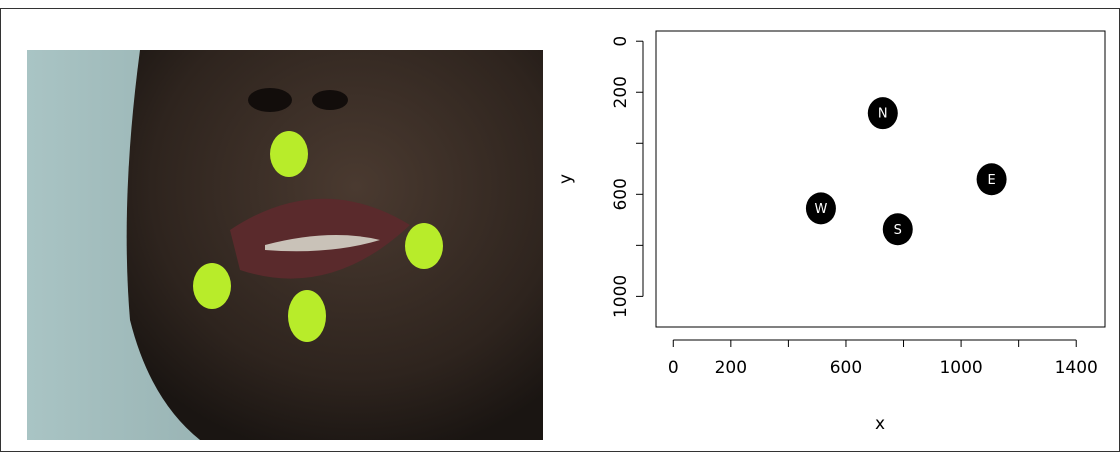 The width and height of the screenshot is (1120, 456). What do you see at coordinates (731, 368) in the screenshot?
I see `x-tick-label: 200` at bounding box center [731, 368].